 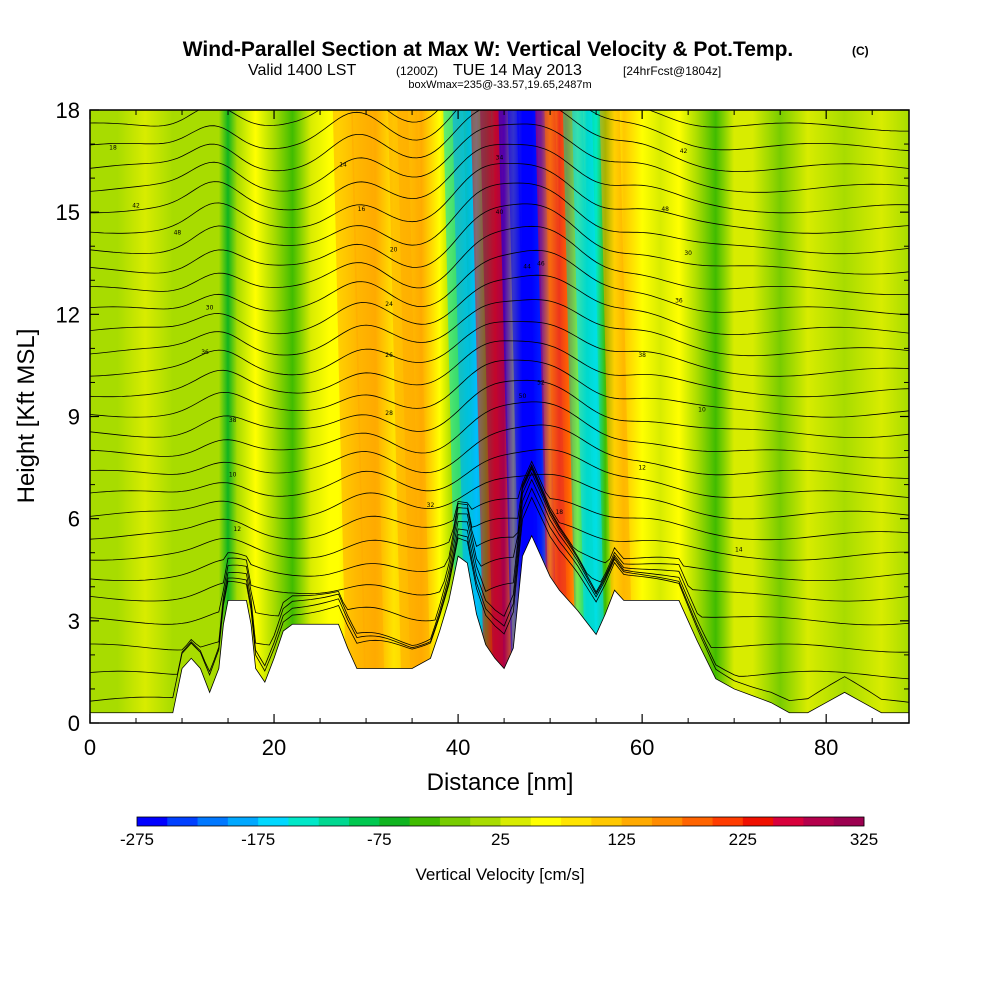 What do you see at coordinates (500, 839) in the screenshot?
I see `colorbar-tick-label: 25` at bounding box center [500, 839].